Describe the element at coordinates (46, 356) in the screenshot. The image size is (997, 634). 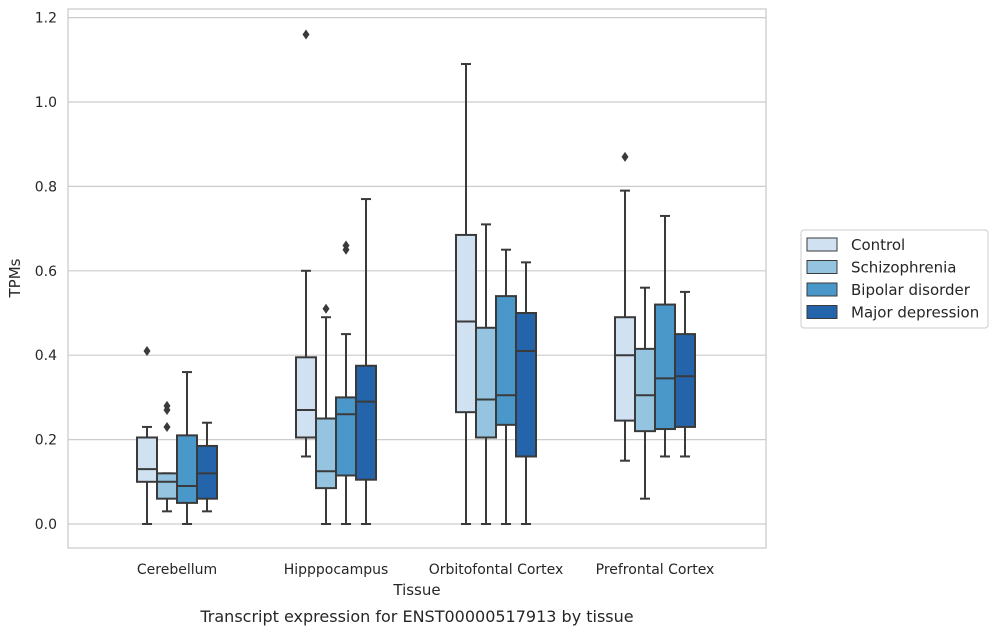
I see `y-tick-label: 0.4` at that location.